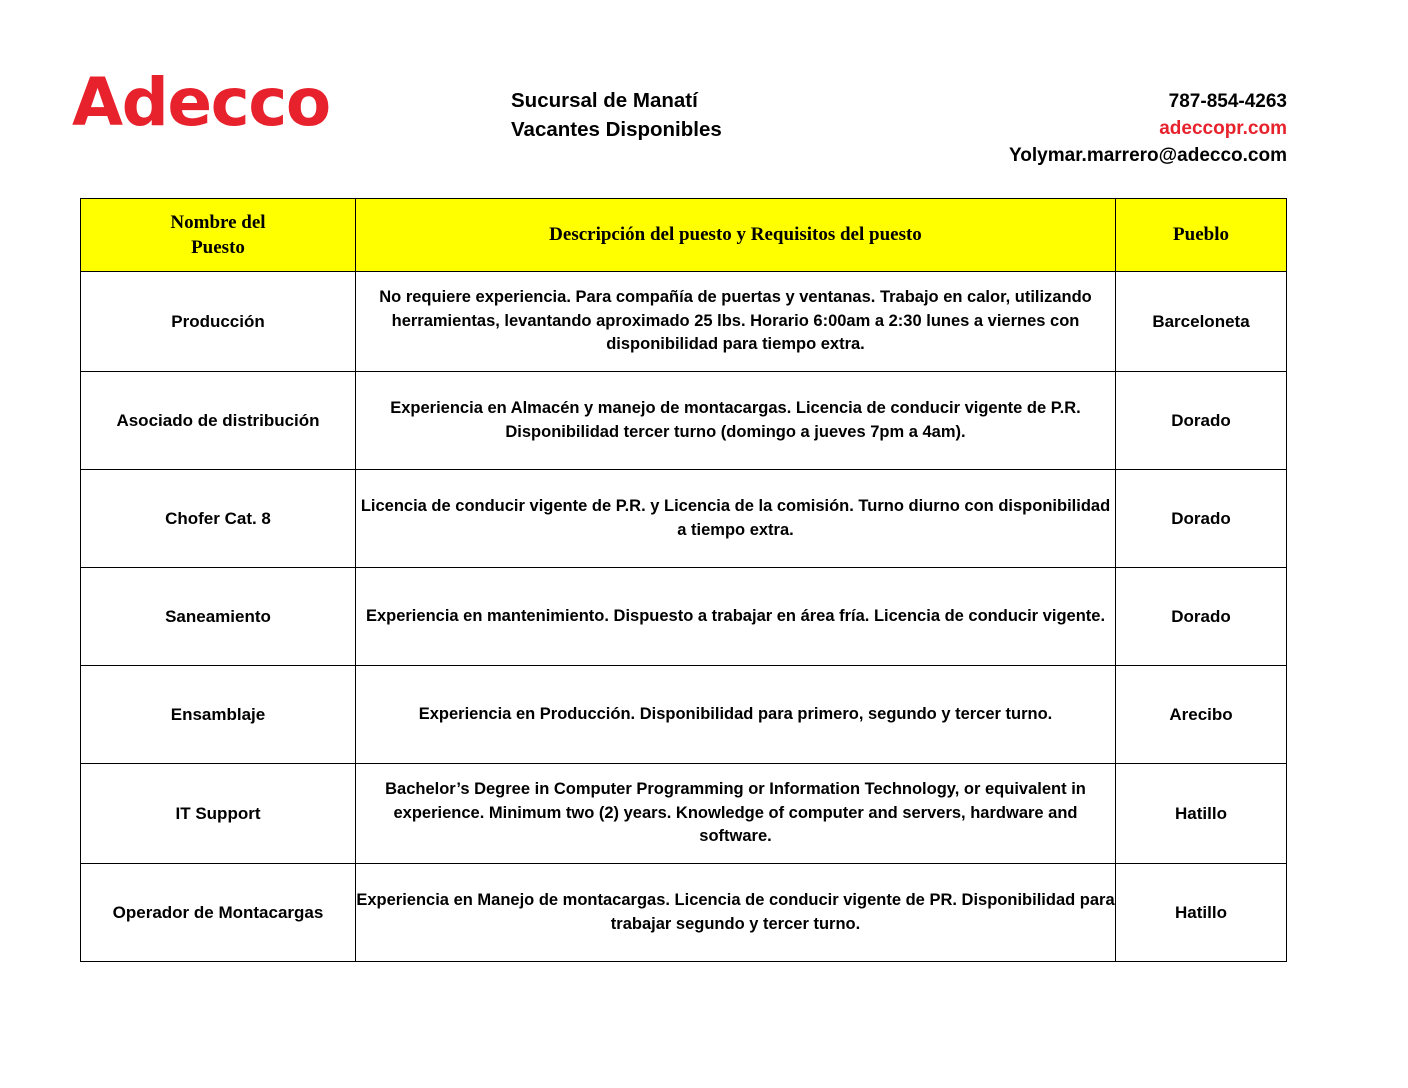 This screenshot has width=1408, height=1088. What do you see at coordinates (1201, 321) in the screenshot?
I see `cell-pueblo: Barceloneta` at bounding box center [1201, 321].